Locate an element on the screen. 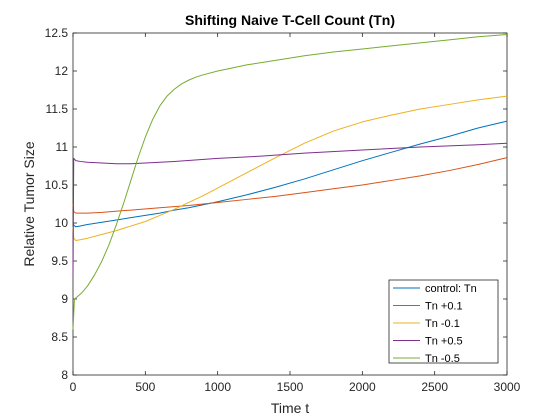 This screenshot has width=560, height=420. y-tick-label: 9.5 is located at coordinates (59, 261).